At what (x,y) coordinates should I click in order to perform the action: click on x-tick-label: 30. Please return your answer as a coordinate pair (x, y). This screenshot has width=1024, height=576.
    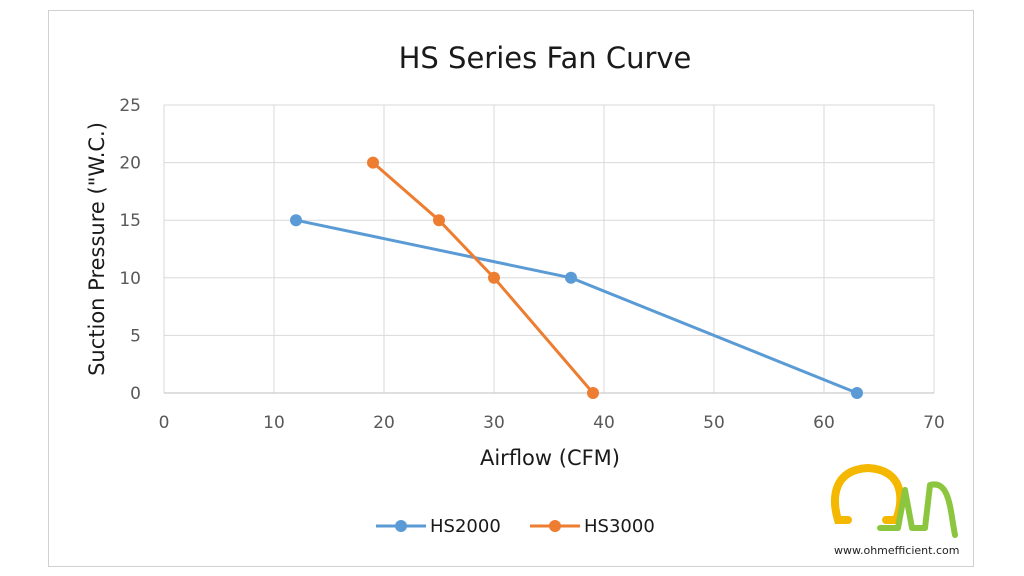
    Looking at the image, I should click on (494, 423).